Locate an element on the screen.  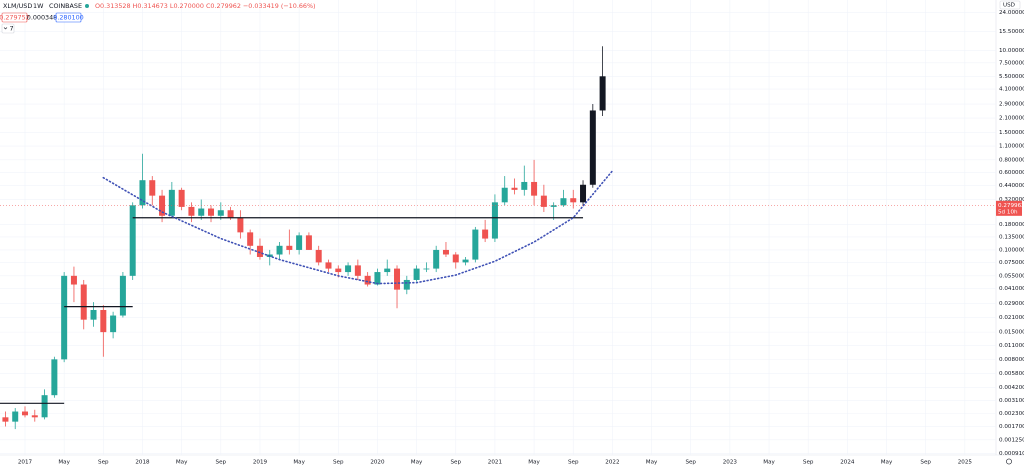
y-tick-label: 15.500000 is located at coordinates (1011, 32).